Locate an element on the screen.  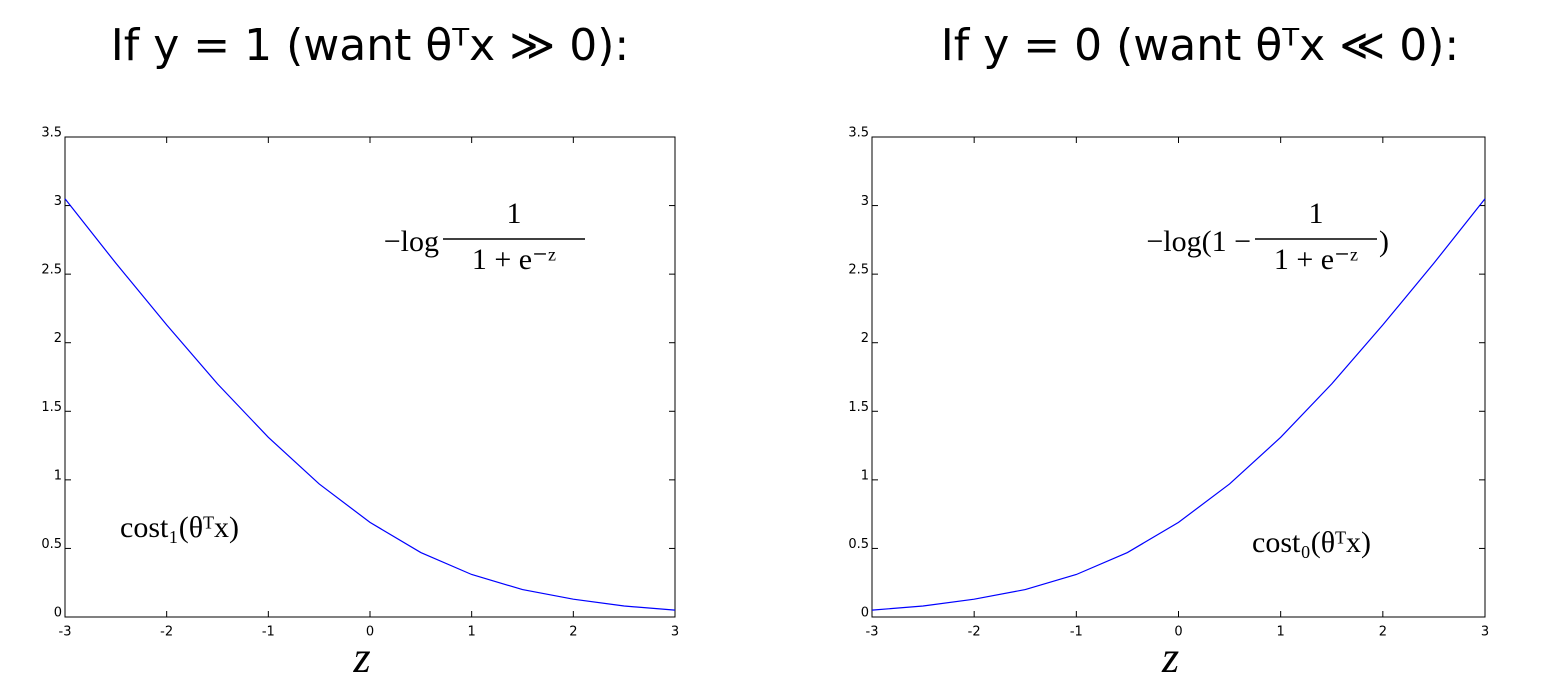
formula-lead: −log is located at coordinates (411, 241).